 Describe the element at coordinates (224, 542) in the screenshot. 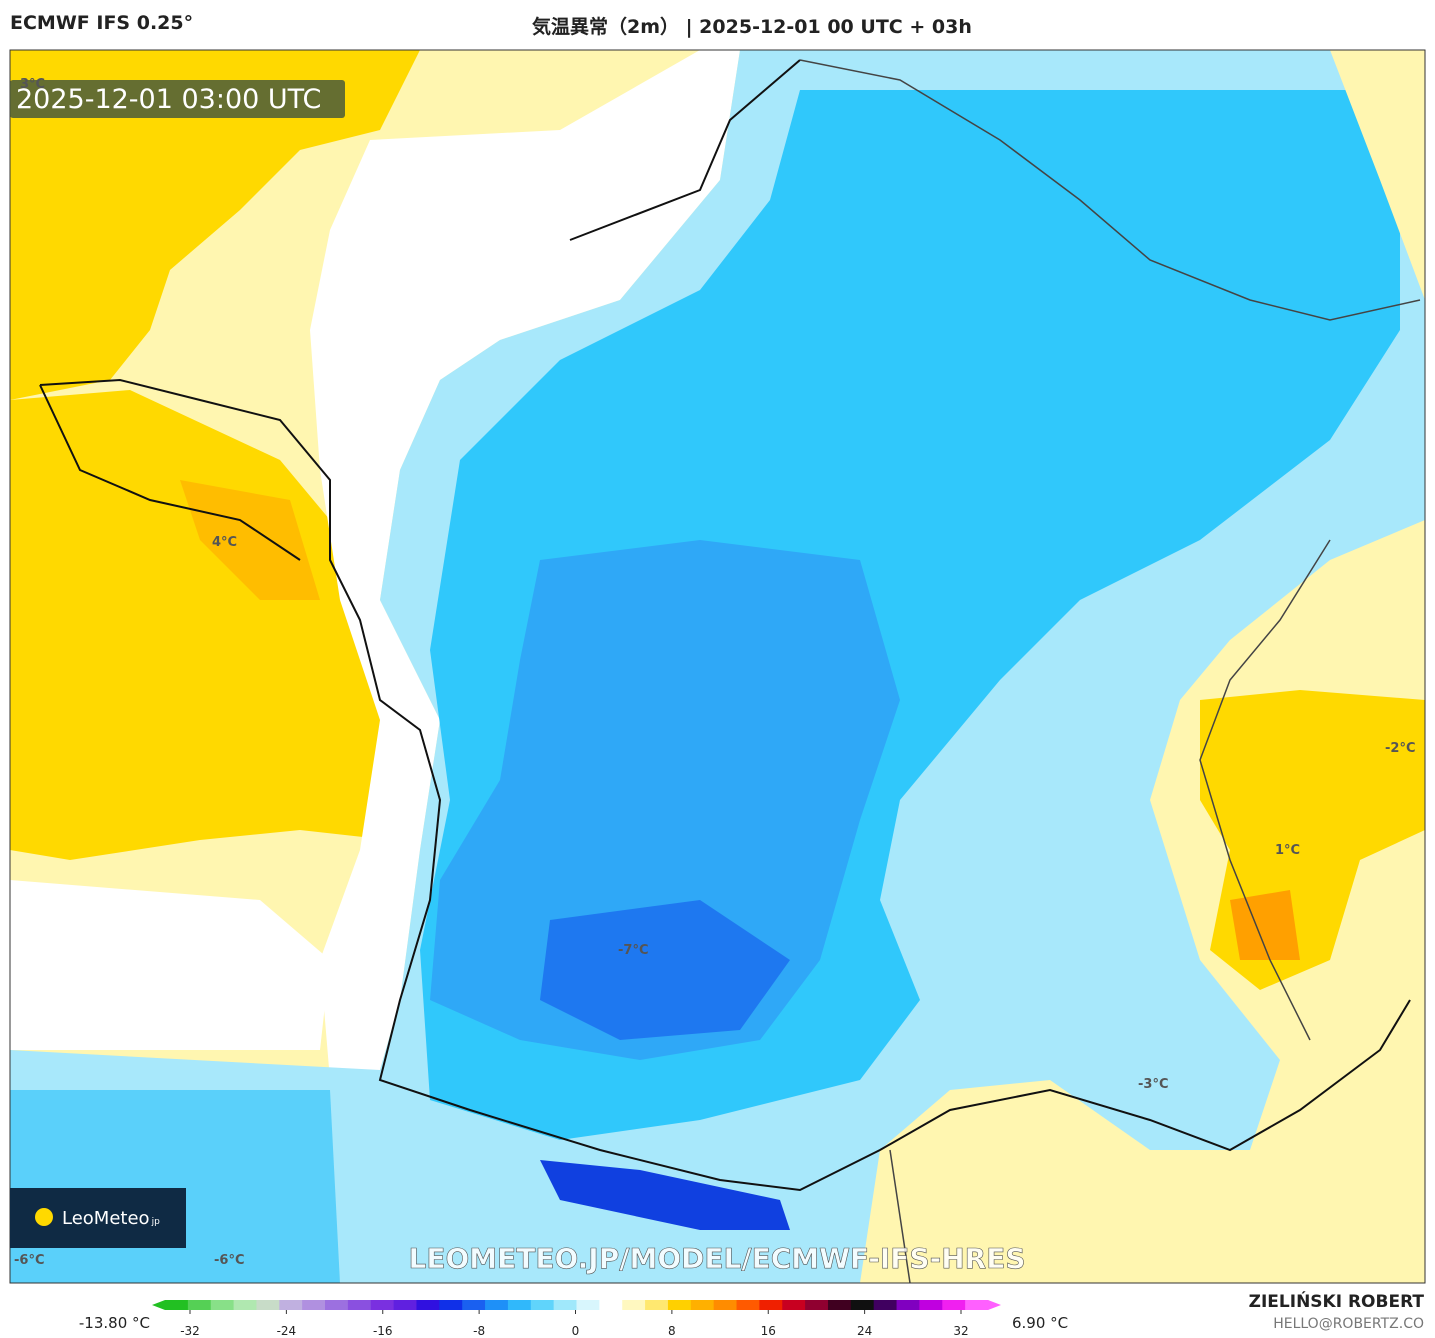

I see `map-label: 4°C` at that location.